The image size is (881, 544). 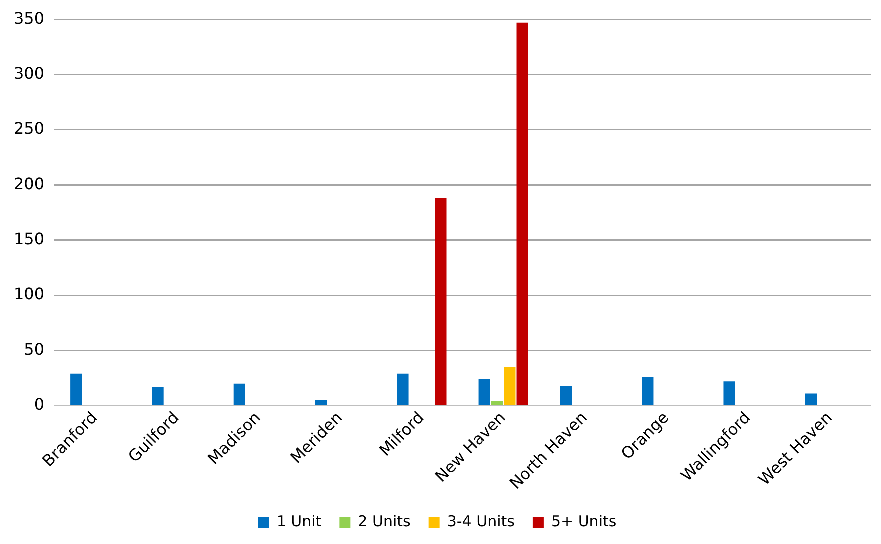 I want to click on legend-label: 3-4 Units, so click(x=481, y=521).